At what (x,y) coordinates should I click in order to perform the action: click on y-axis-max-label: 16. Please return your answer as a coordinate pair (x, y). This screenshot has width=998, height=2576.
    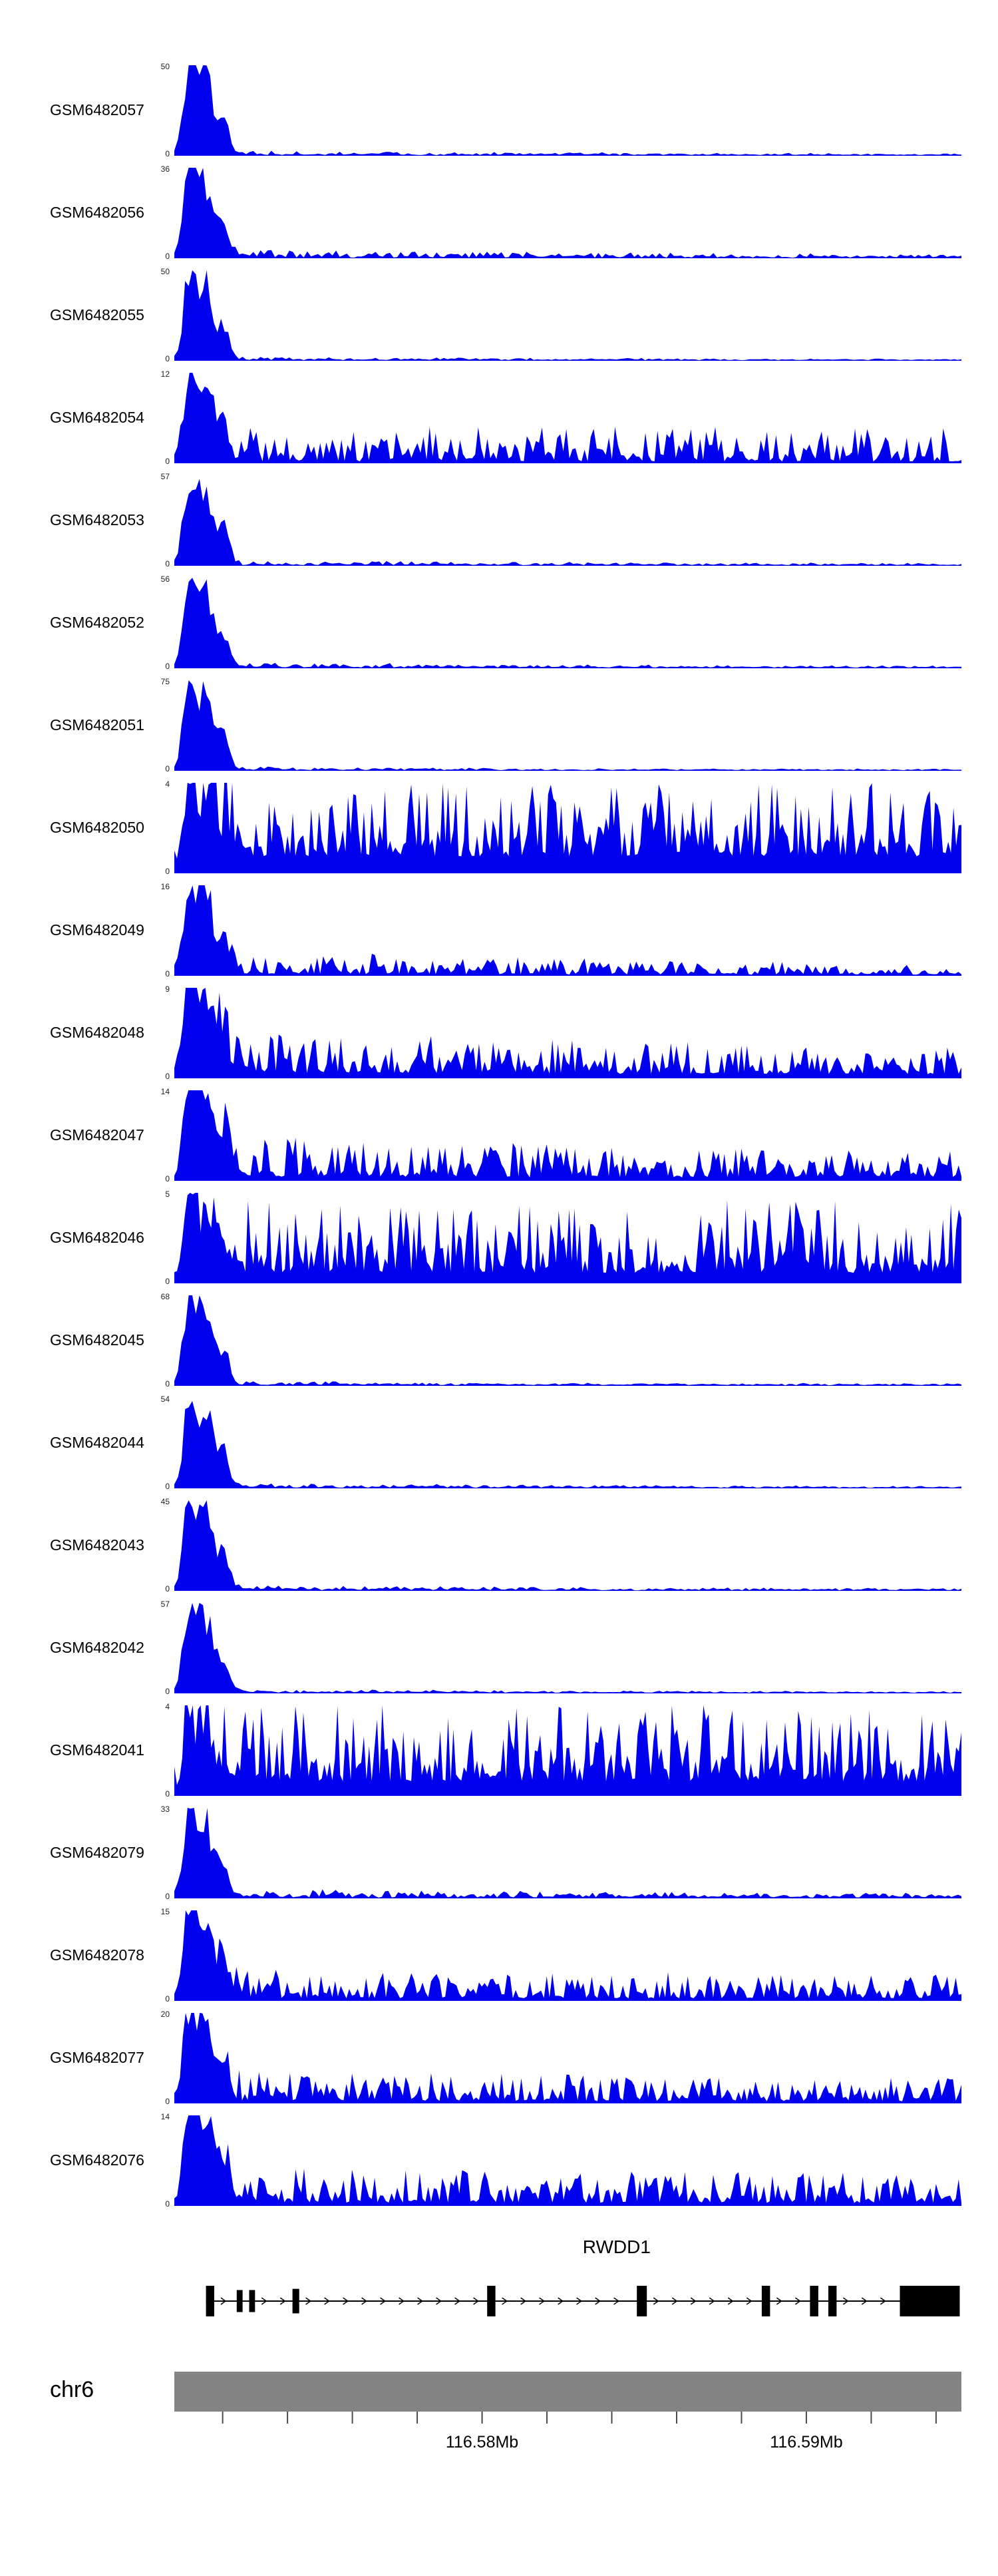
    Looking at the image, I should click on (165, 886).